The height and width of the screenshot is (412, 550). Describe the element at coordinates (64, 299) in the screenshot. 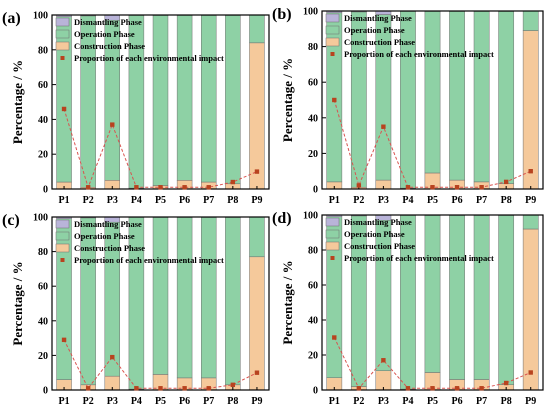

I see `panel-c-bar-operation-phase-P1` at that location.